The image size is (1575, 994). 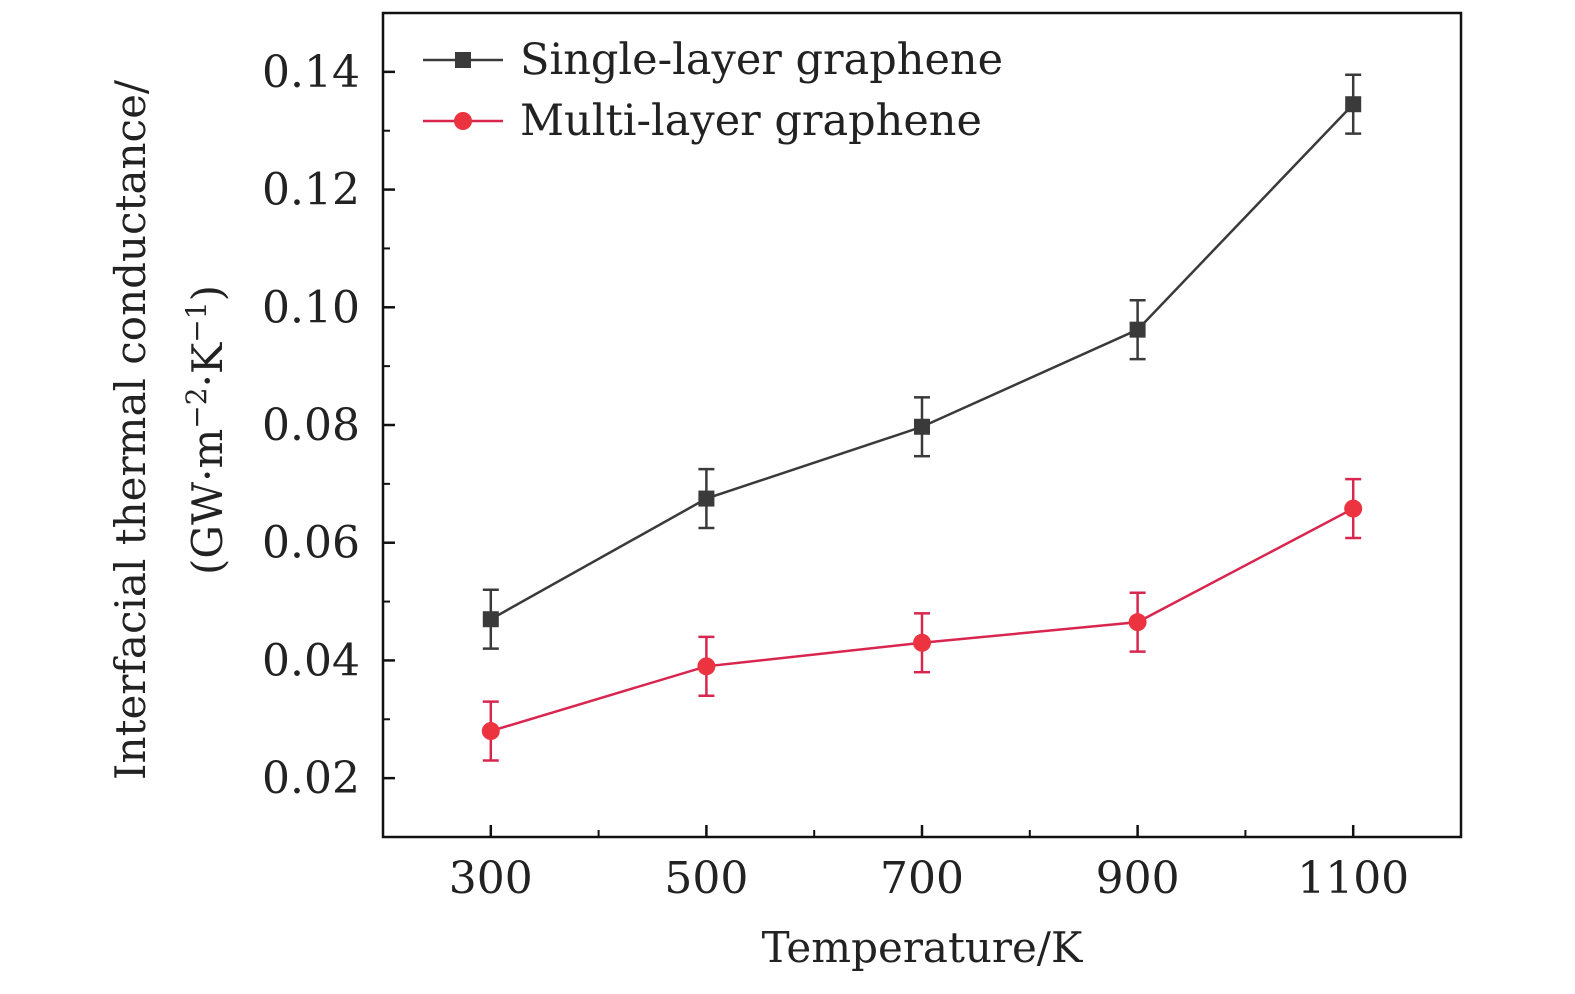 What do you see at coordinates (463, 121) in the screenshot?
I see `legend-marker-circle` at bounding box center [463, 121].